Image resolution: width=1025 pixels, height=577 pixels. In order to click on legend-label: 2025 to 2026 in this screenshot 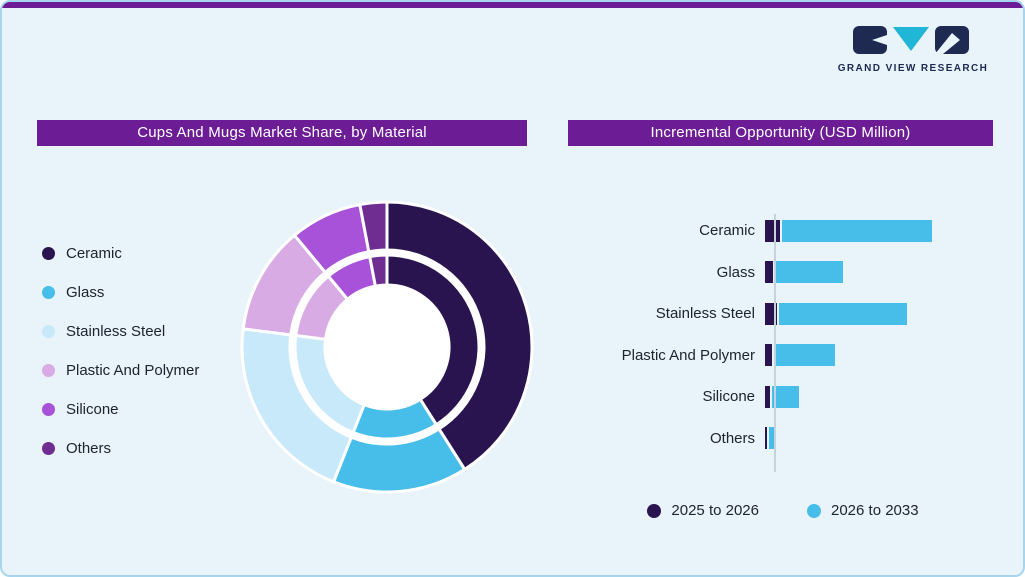, I will do `click(715, 510)`.